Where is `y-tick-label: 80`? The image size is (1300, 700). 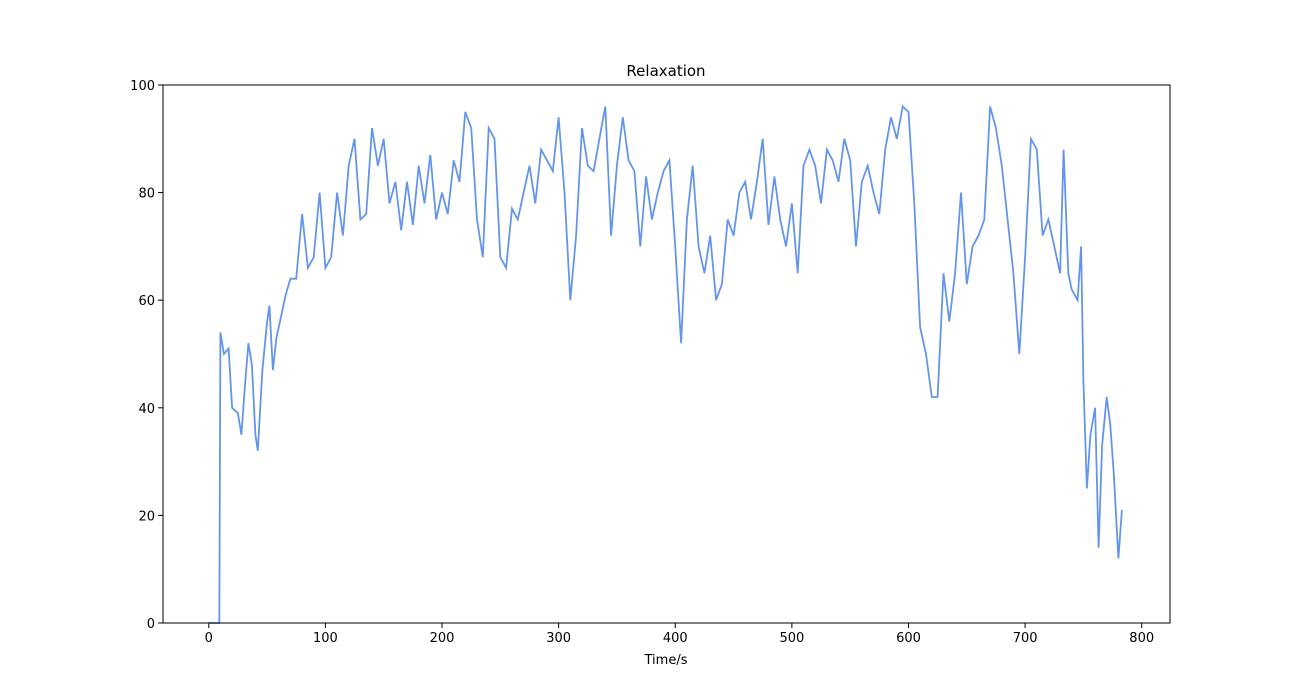
y-tick-label: 80 is located at coordinates (146, 194).